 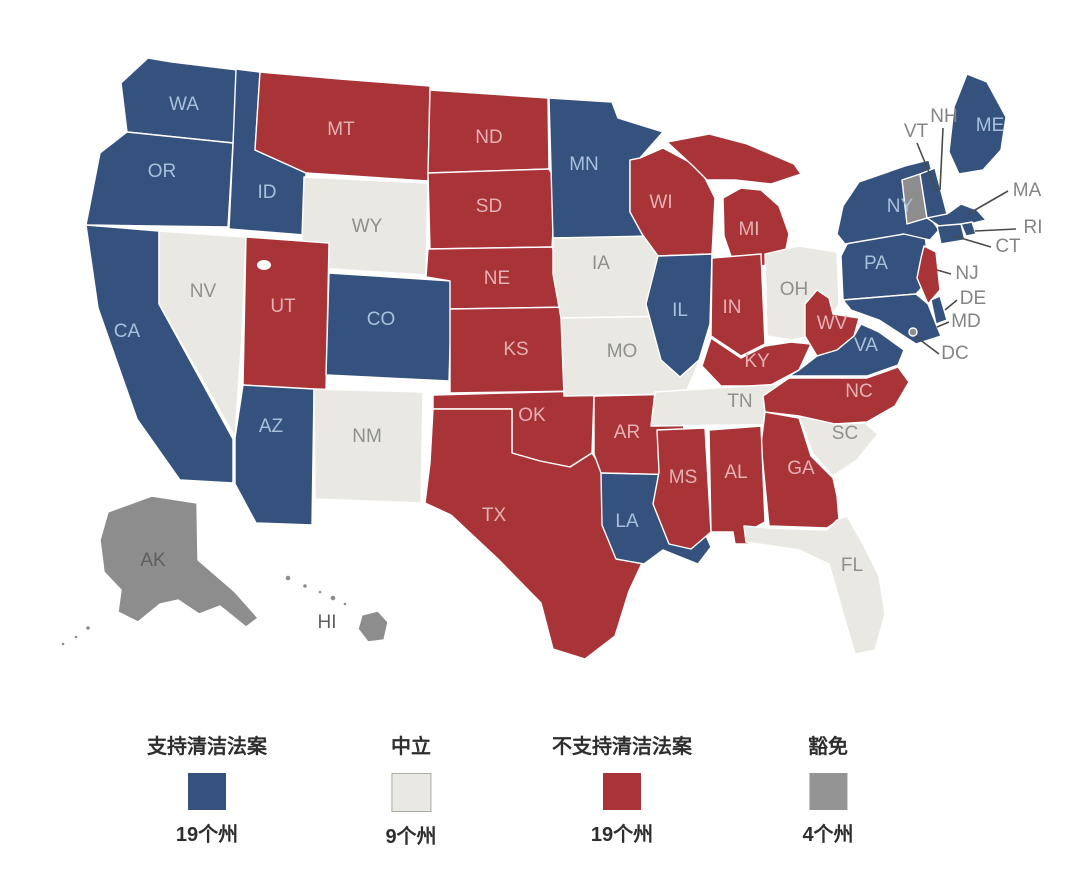 What do you see at coordinates (411, 837) in the screenshot?
I see `legend-neutral-count: 9个州` at bounding box center [411, 837].